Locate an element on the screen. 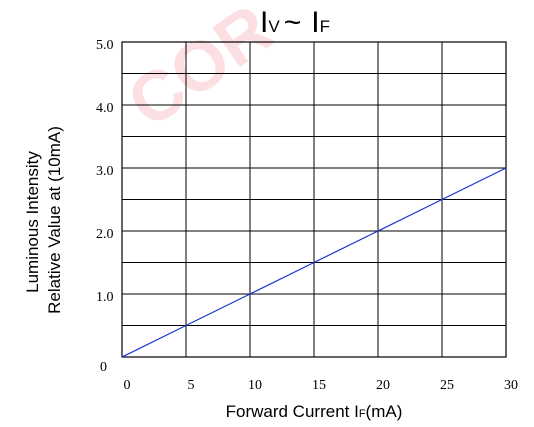  x-tick-labels: 0 5 10 15 20 25 30 is located at coordinates (321, 385).